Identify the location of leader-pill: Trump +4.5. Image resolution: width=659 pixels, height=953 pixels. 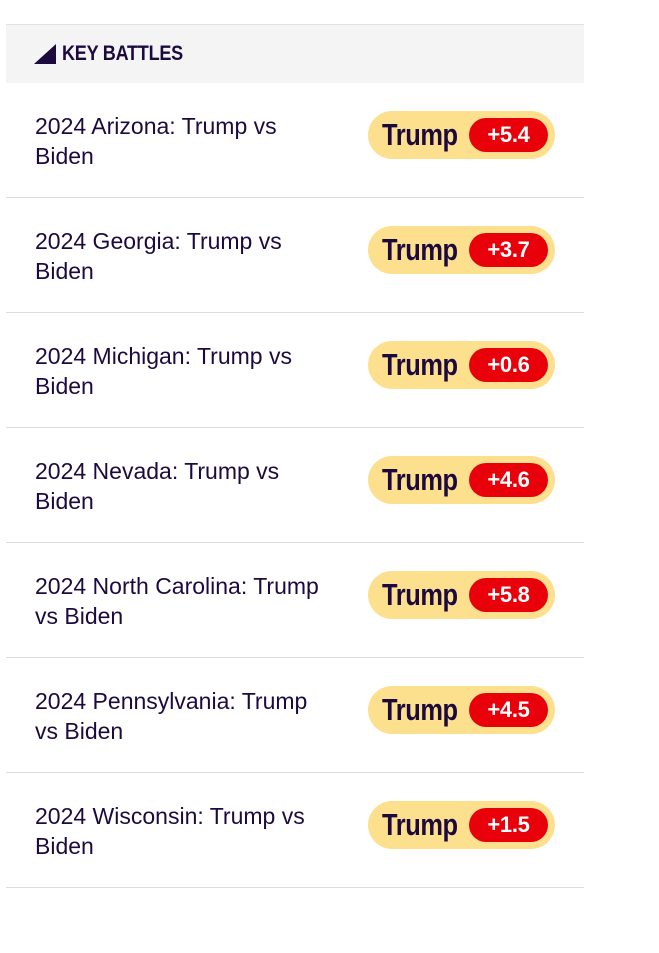
(461, 710).